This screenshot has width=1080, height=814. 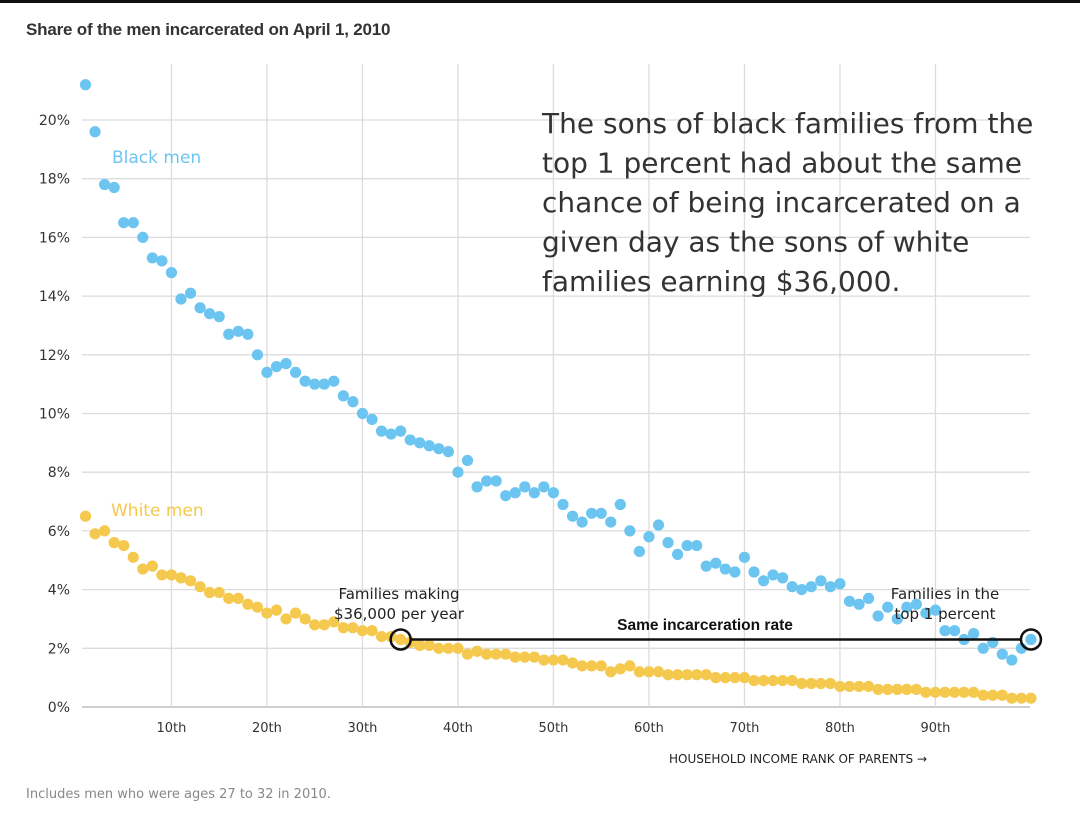 What do you see at coordinates (59, 591) in the screenshot?
I see `y-tick-label: 4%` at bounding box center [59, 591].